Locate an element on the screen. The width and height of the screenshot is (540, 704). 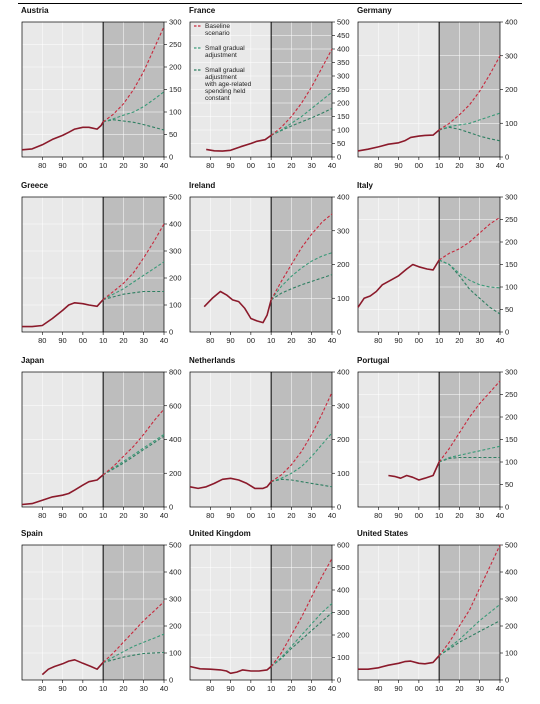
panel-title: Japan is located at coordinates (33, 360).